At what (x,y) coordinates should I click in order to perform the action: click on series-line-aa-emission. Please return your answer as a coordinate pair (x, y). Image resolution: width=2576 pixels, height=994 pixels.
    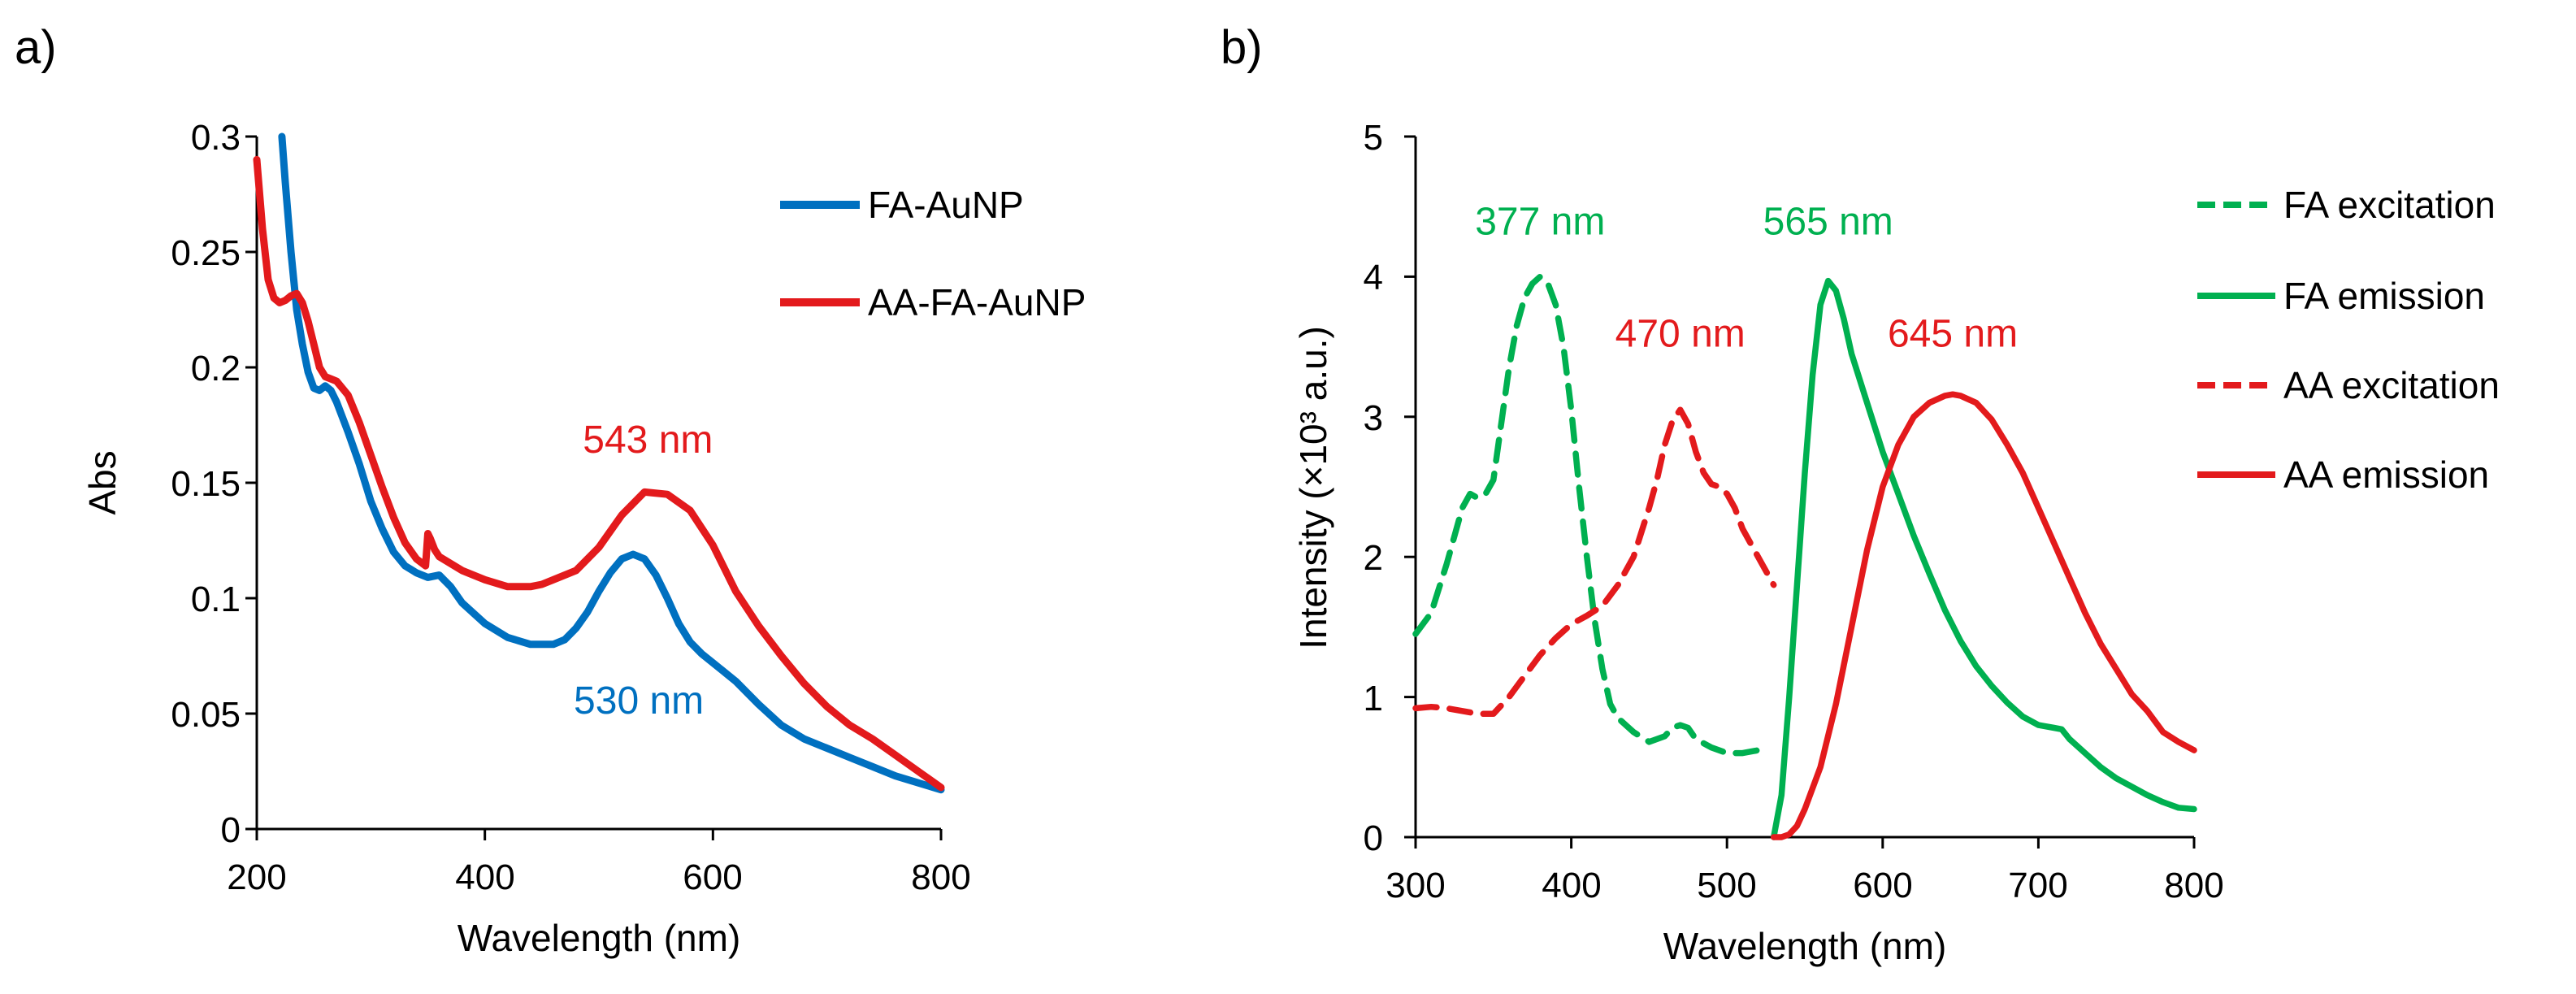
    Looking at the image, I should click on (1983, 615).